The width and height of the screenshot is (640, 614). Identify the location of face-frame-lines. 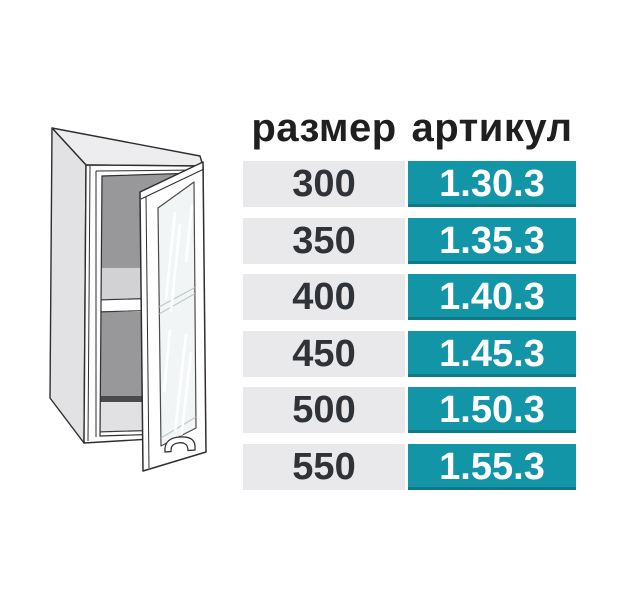
(143, 303).